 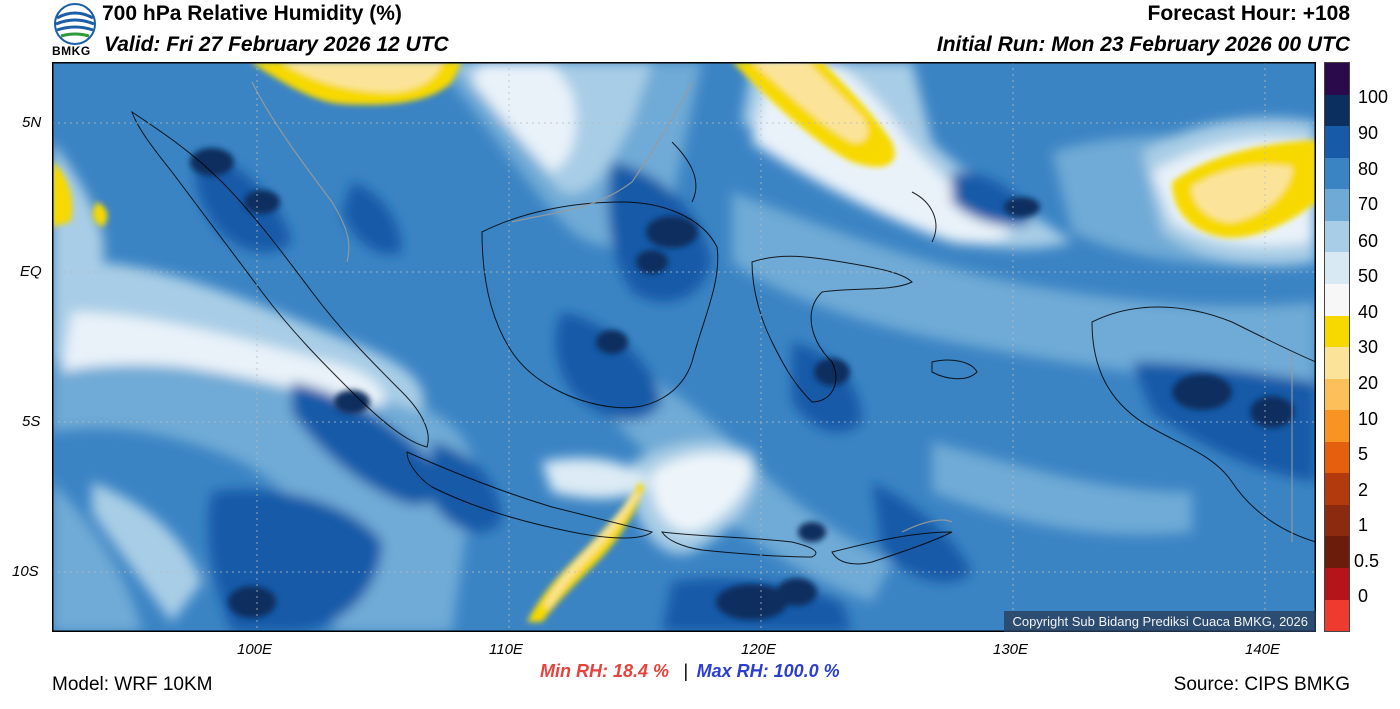 I want to click on colorbar-label: 40, so click(x=1368, y=312).